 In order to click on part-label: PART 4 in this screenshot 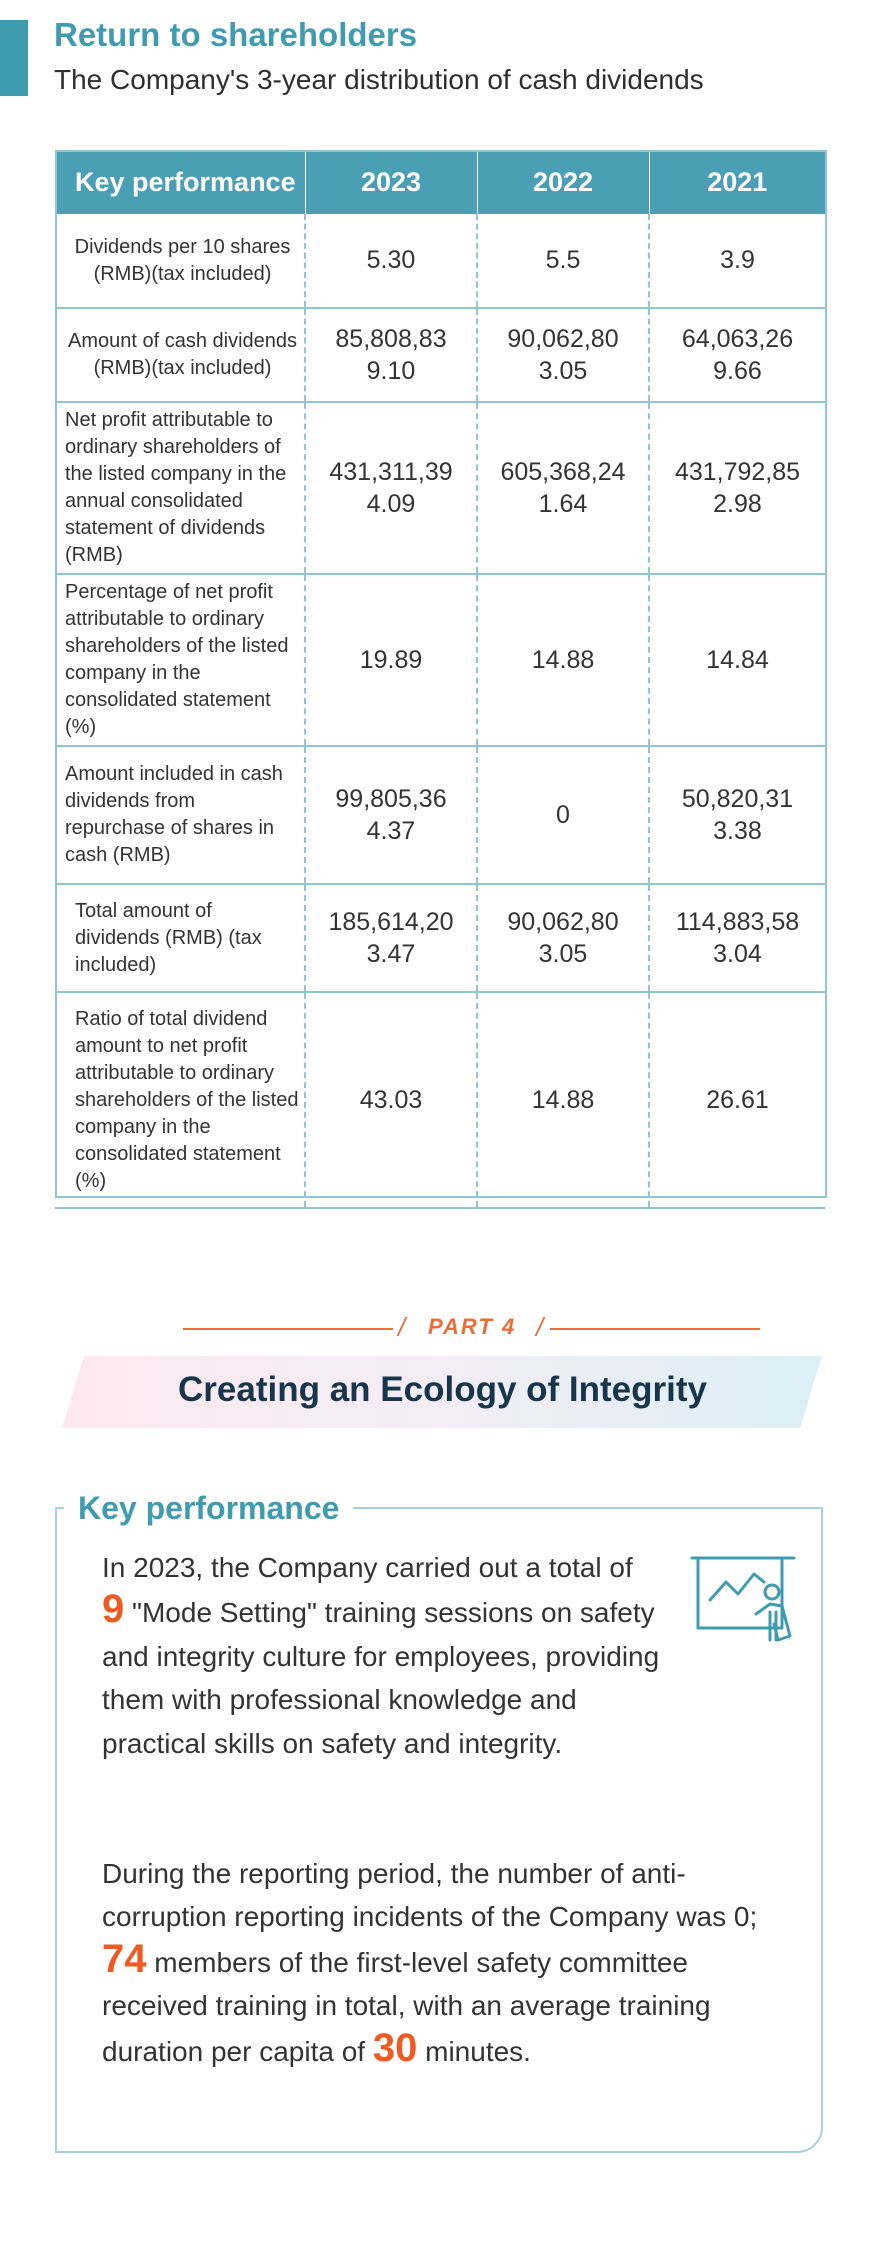, I will do `click(472, 1326)`.